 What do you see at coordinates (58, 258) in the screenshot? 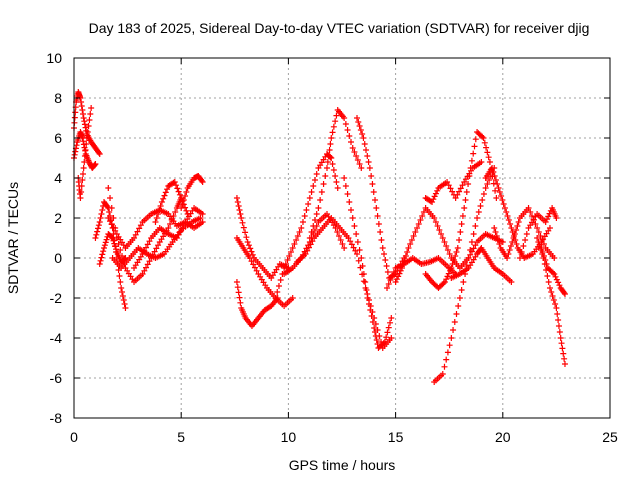
I see `y-tick-label: 0` at bounding box center [58, 258].